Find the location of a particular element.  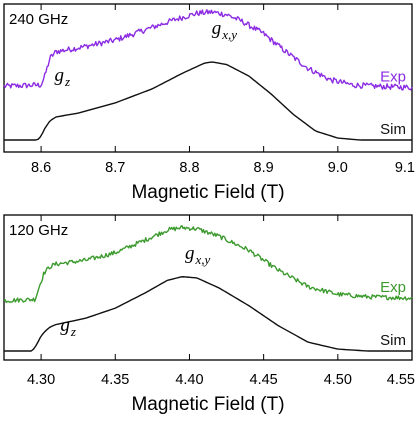

x-tick-label: 9.1 is located at coordinates (405, 168).